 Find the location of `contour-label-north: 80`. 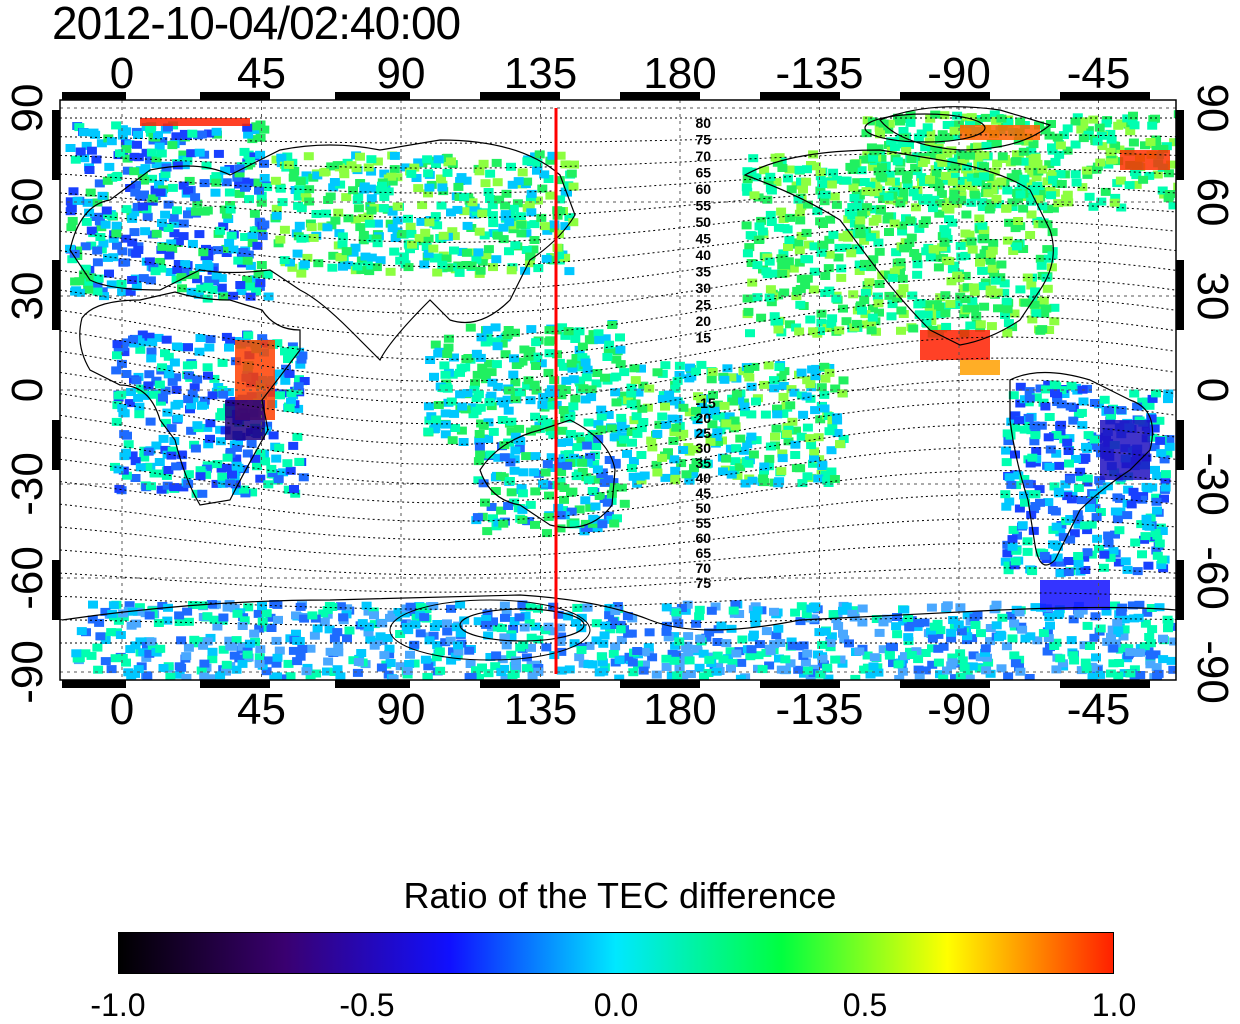

contour-label-north: 80 is located at coordinates (704, 123).